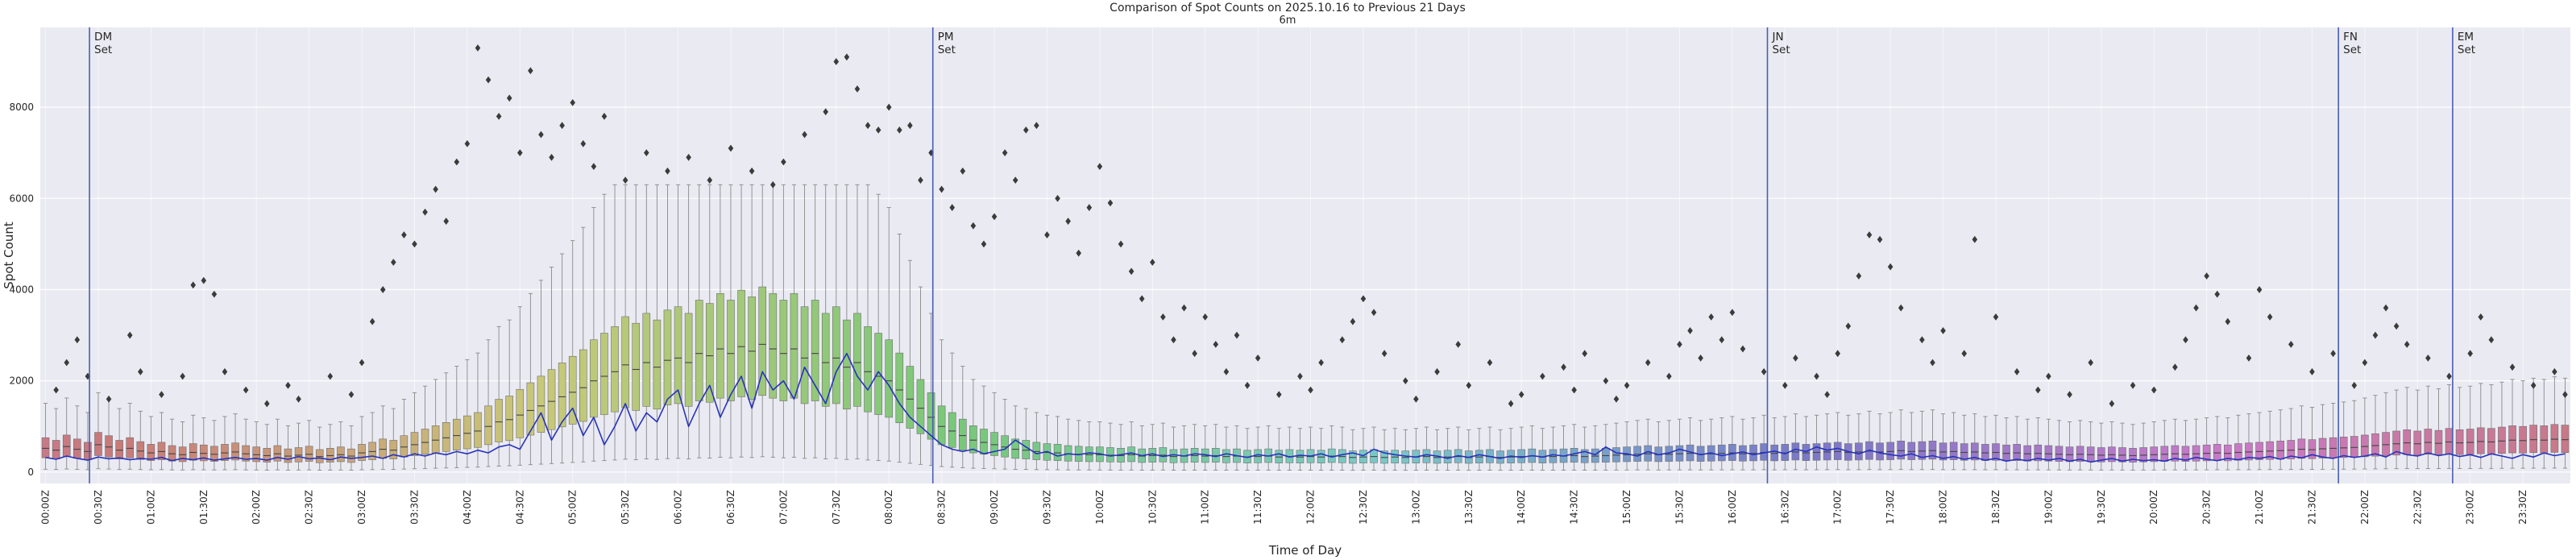  What do you see at coordinates (1626, 507) in the screenshot?
I see `x-tick-label: 15:00Z` at bounding box center [1626, 507].